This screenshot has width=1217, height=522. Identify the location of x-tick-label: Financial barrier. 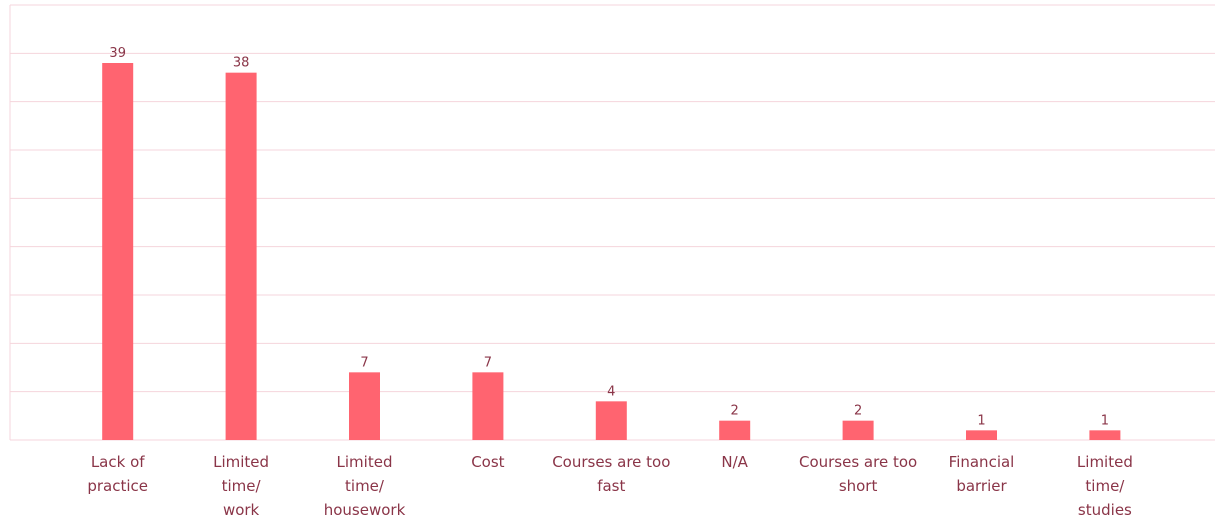
(981, 474).